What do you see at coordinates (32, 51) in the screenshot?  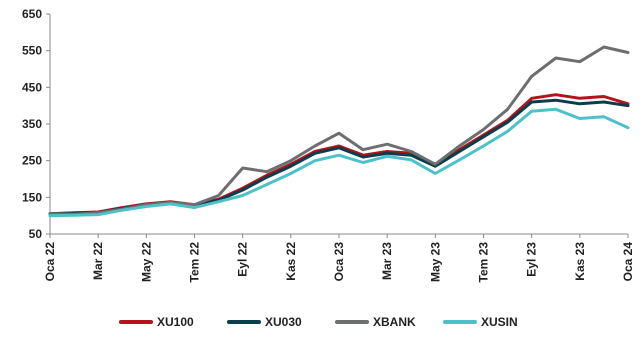 I see `y-tick-label: 550` at bounding box center [32, 51].